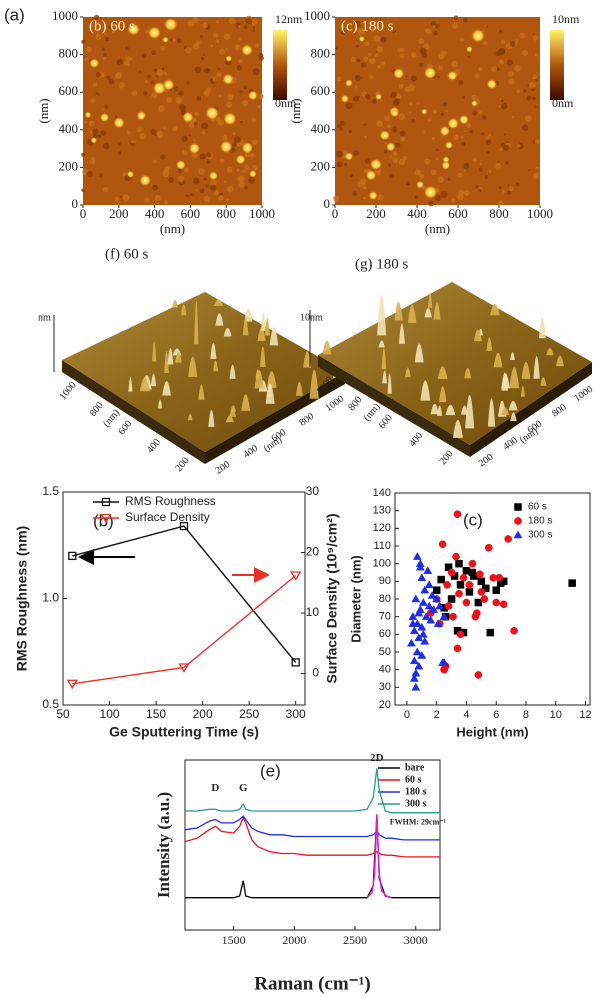  What do you see at coordinates (466, 715) in the screenshot?
I see `x-tick-label: 4` at bounding box center [466, 715].